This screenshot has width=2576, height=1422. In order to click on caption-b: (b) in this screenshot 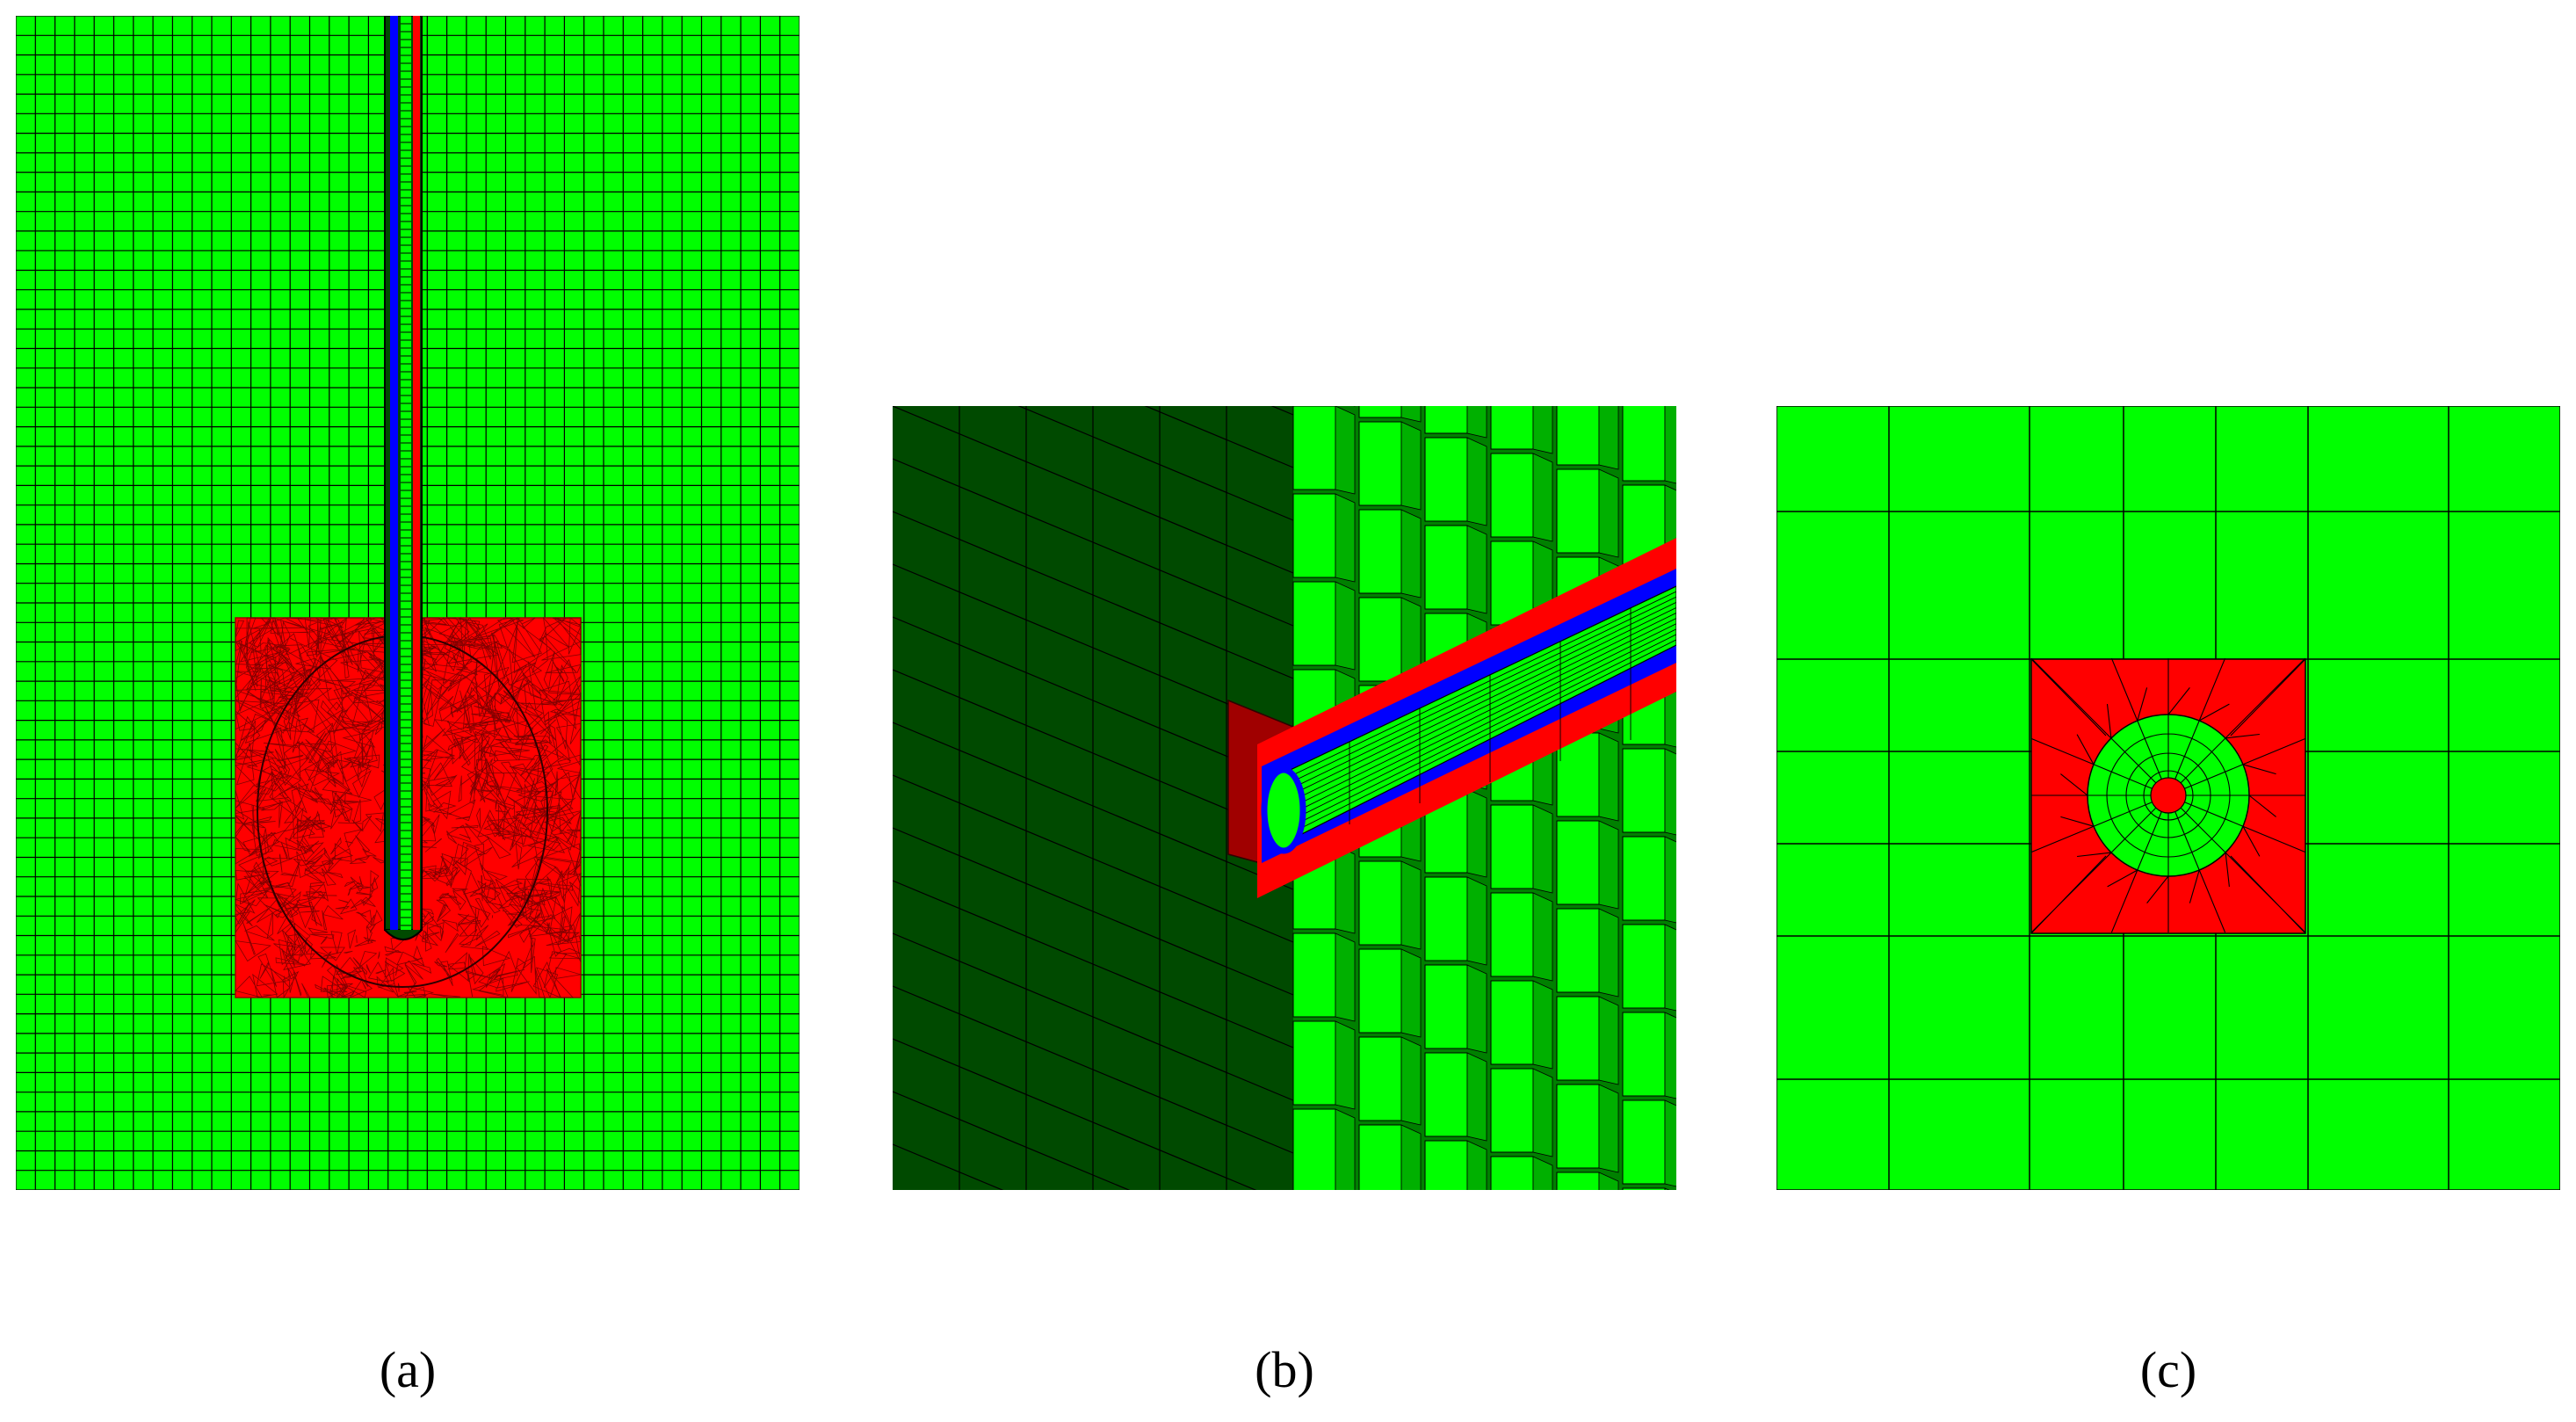, I will do `click(1284, 1369)`.